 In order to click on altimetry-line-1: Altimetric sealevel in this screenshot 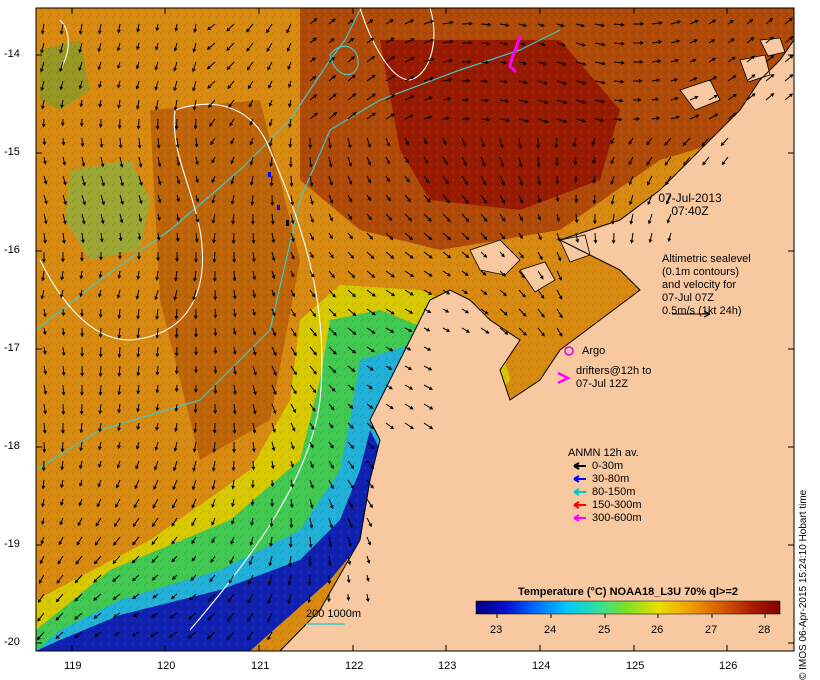, I will do `click(706, 259)`.